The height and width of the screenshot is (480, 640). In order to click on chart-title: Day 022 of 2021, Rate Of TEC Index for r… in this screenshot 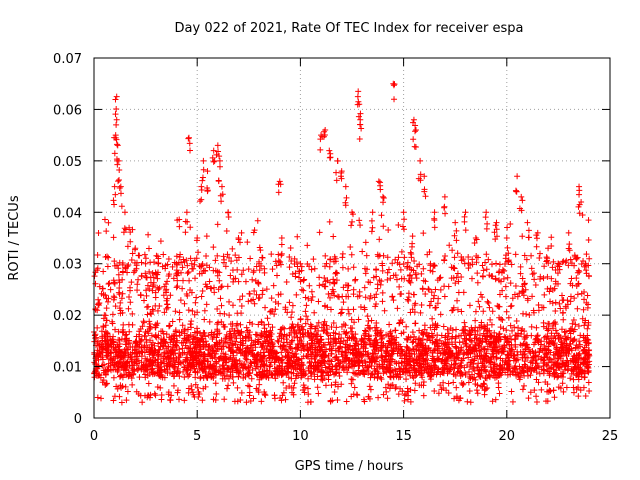, I will do `click(349, 28)`.